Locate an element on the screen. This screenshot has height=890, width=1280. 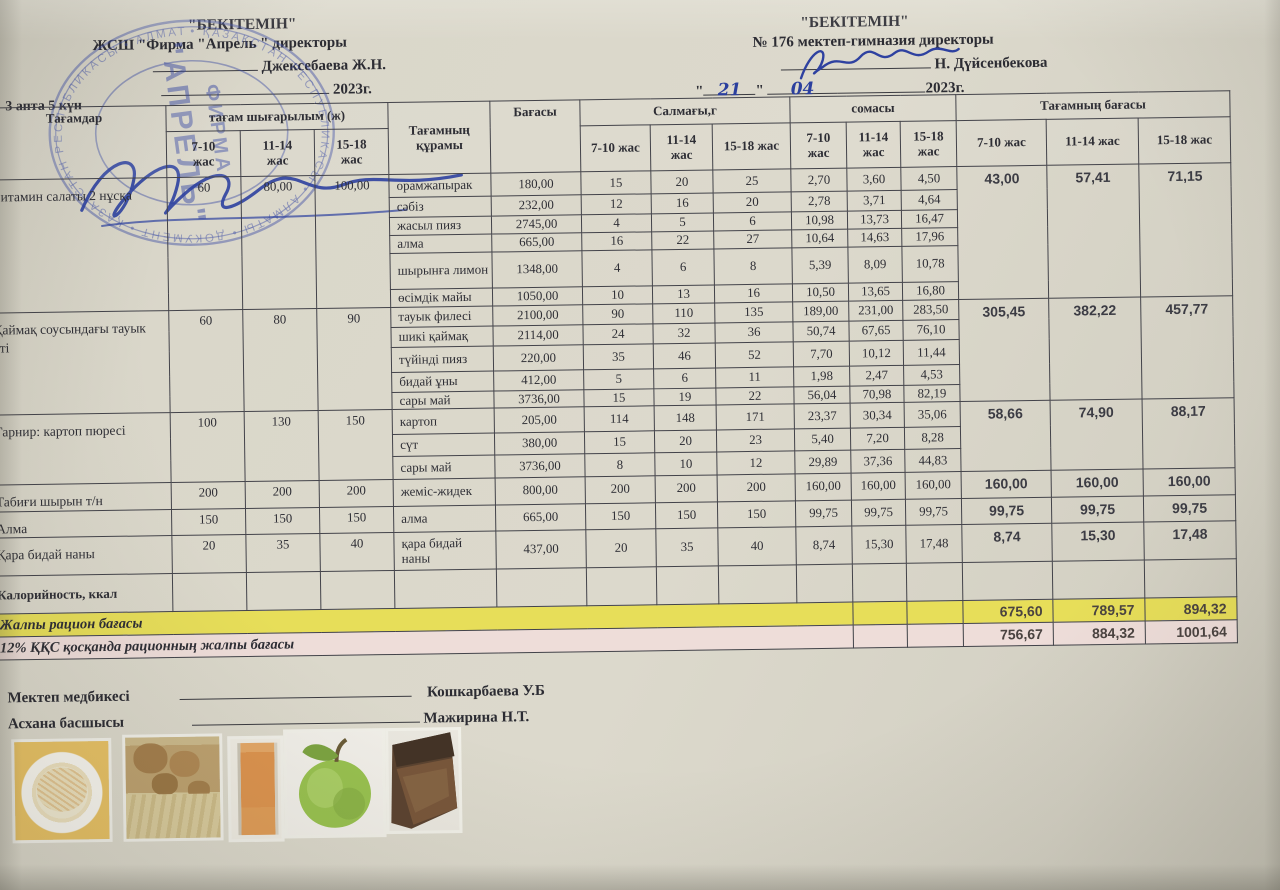
ingredient-price: 2100,00 is located at coordinates (537, 315).